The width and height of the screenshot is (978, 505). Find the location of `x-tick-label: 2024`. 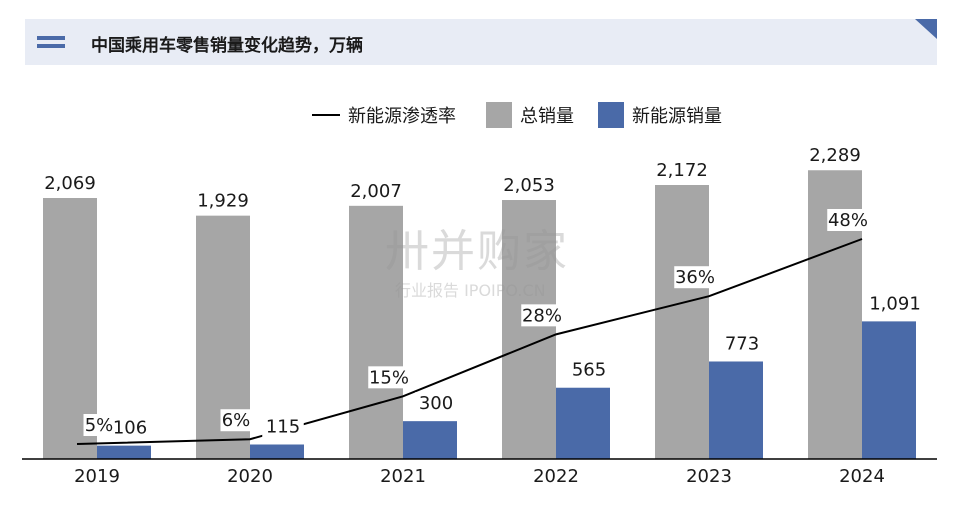

x-tick-label: 2024 is located at coordinates (862, 476).